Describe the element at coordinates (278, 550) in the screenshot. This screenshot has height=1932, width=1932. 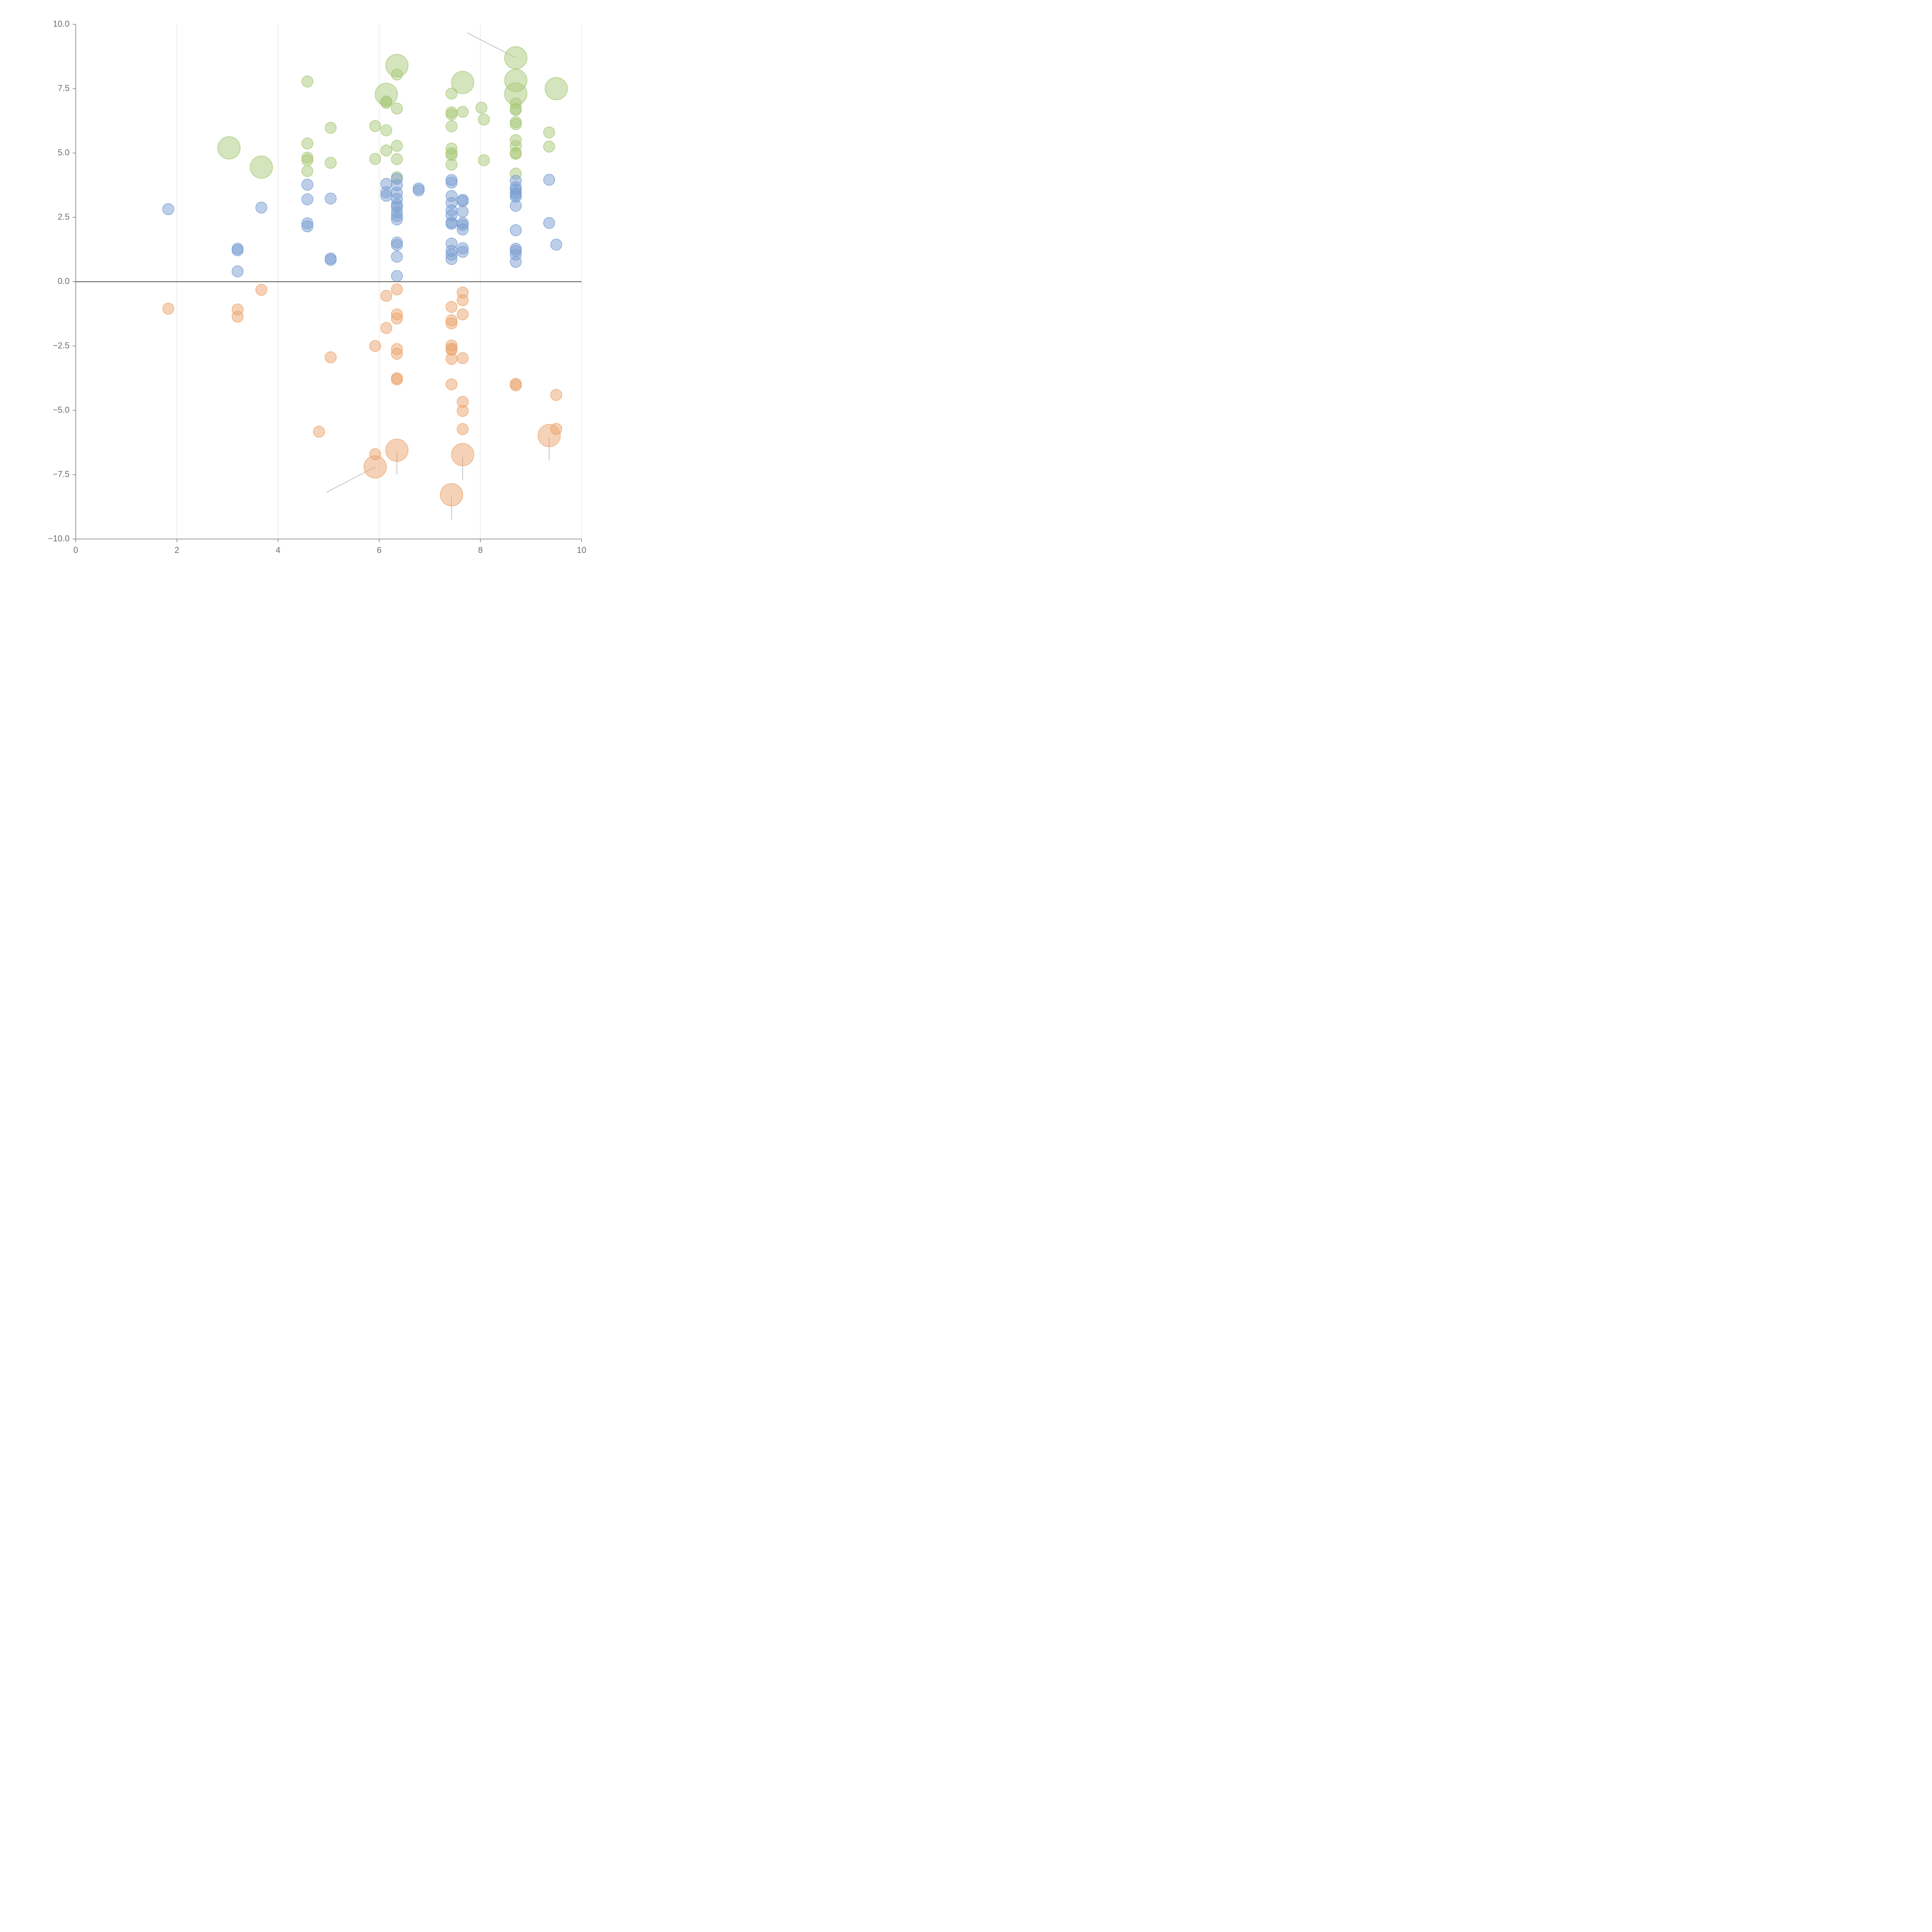
I see `x-tick-label: 4` at that location.